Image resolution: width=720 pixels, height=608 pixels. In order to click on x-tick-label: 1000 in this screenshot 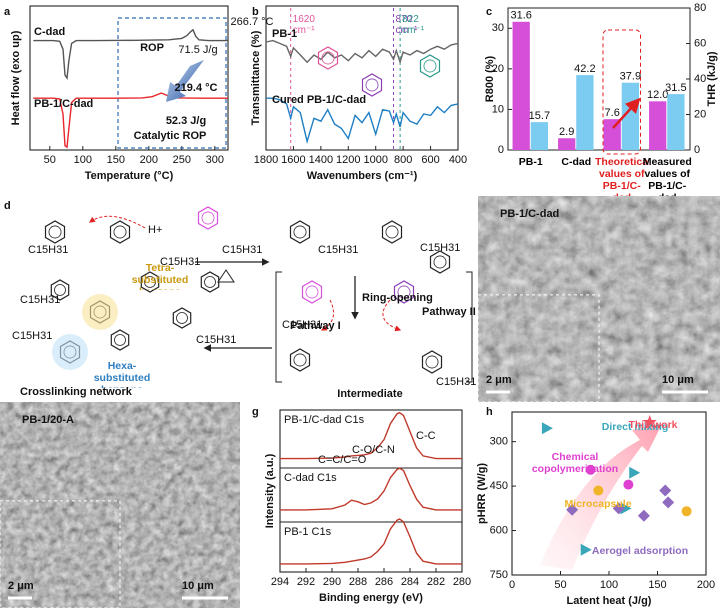, I will do `click(375, 160)`.